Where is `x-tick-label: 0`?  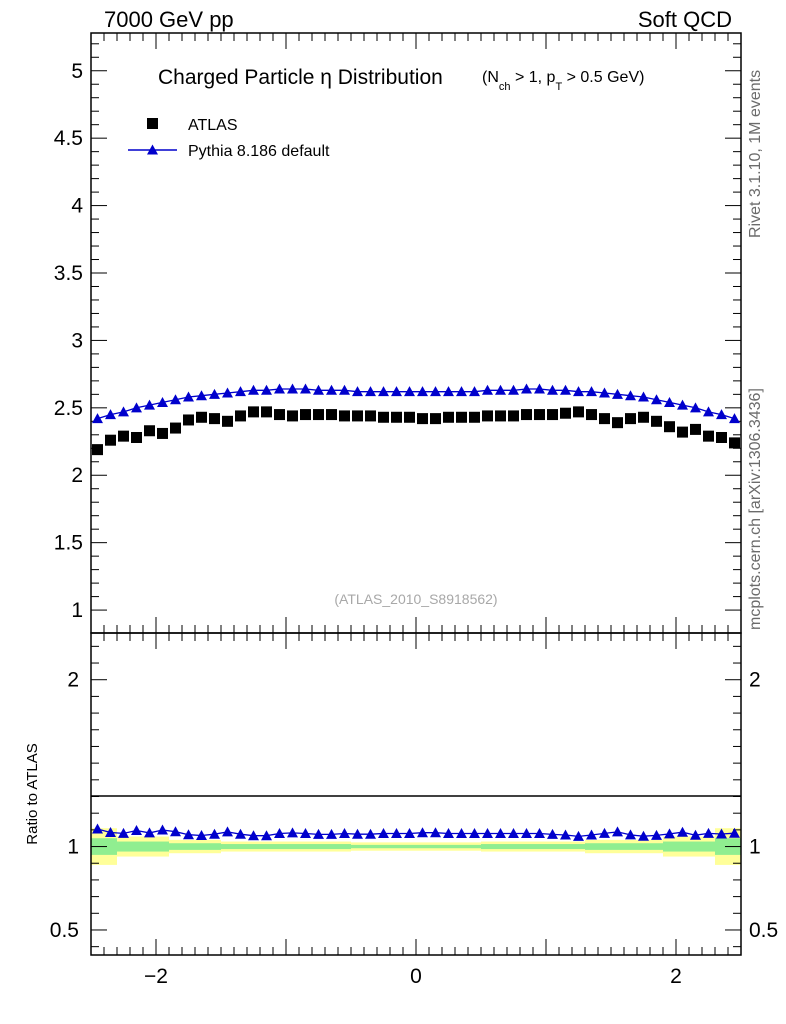
x-tick-label: 0 is located at coordinates (416, 976).